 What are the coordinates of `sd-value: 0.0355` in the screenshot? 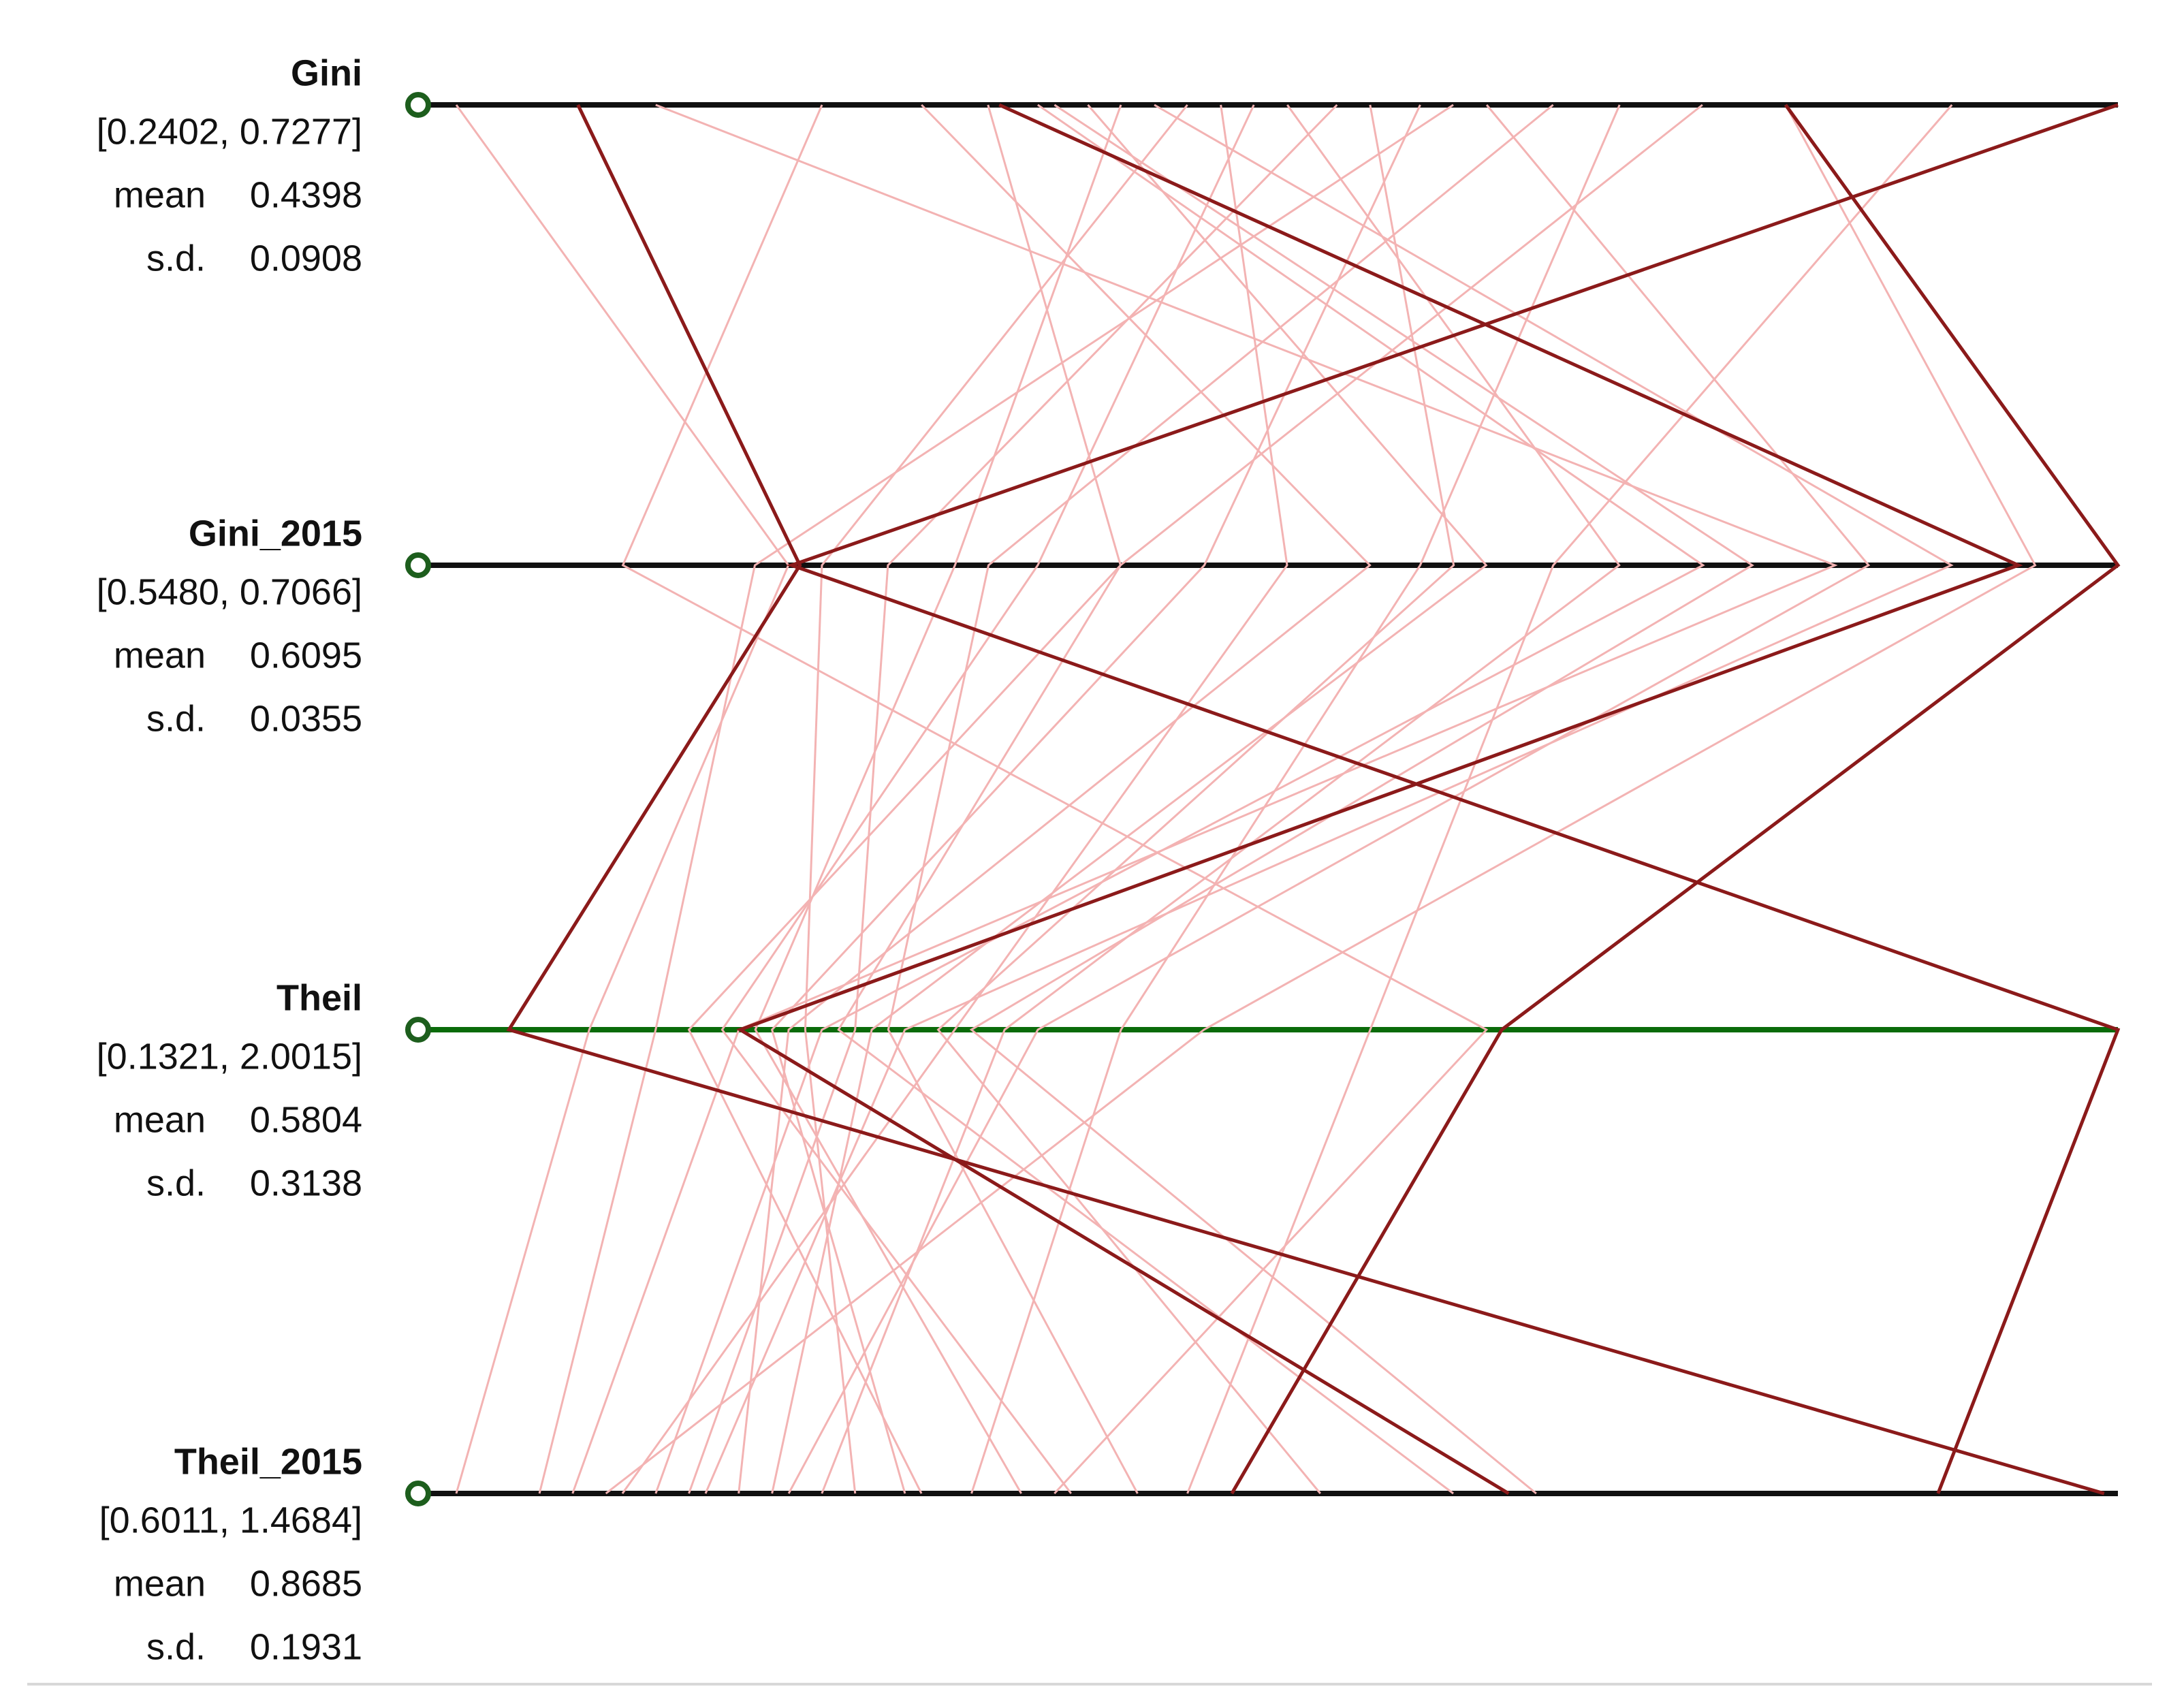 It's located at (306, 719).